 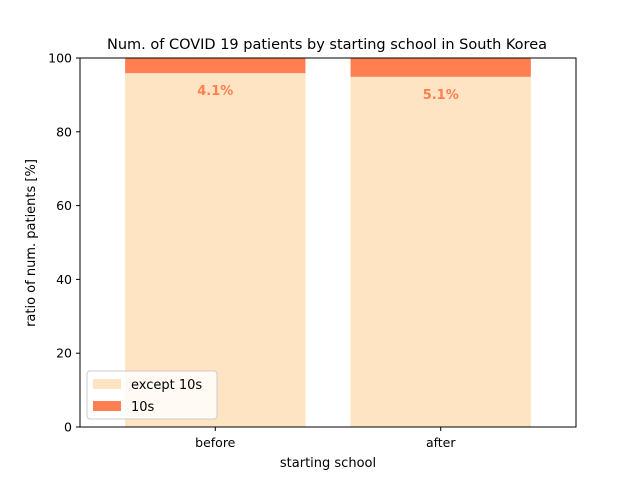 What do you see at coordinates (107, 406) in the screenshot?
I see `legend-swatch-10s` at bounding box center [107, 406].